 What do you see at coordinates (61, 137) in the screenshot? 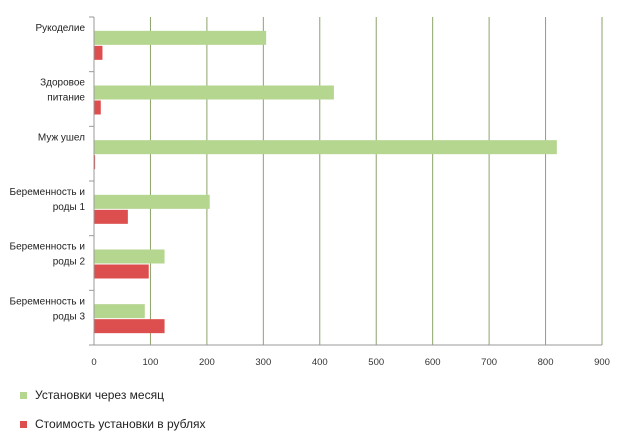
I see `category-label-2: Муж ушел` at bounding box center [61, 137].